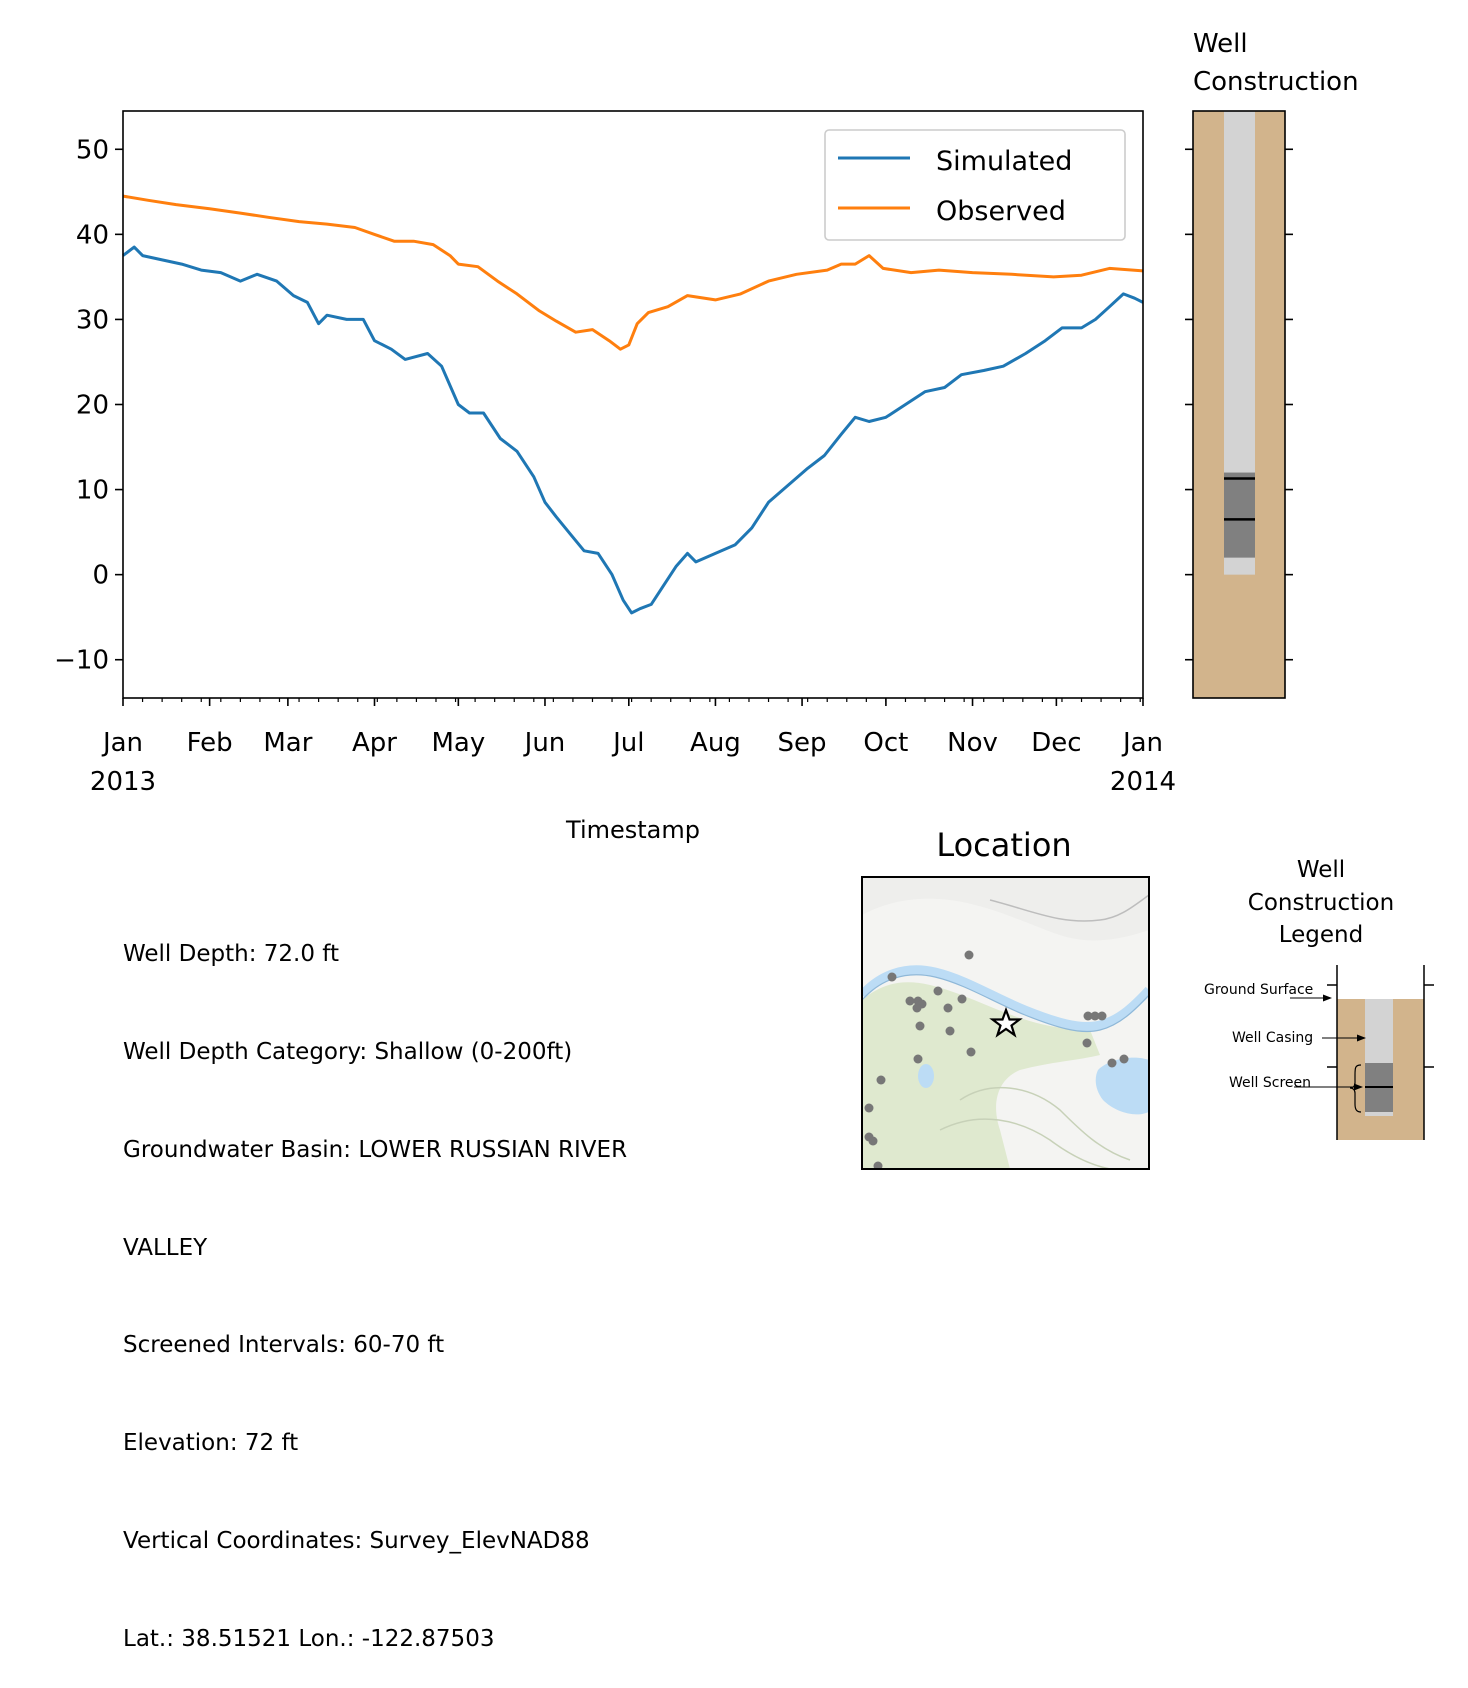  What do you see at coordinates (975, 185) in the screenshot?
I see `chart-legend: Simulated Observed` at bounding box center [975, 185].